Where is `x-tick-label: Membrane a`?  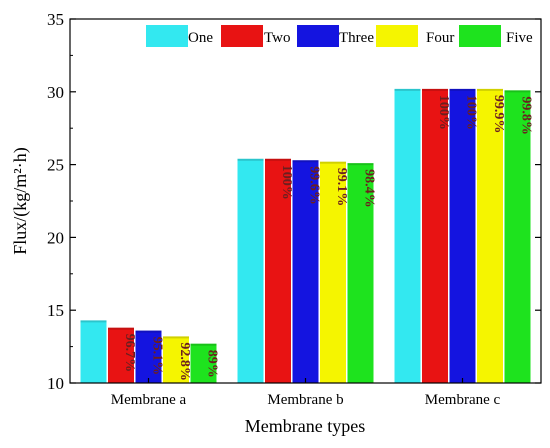
x-tick-label: Membrane a is located at coordinates (149, 400).